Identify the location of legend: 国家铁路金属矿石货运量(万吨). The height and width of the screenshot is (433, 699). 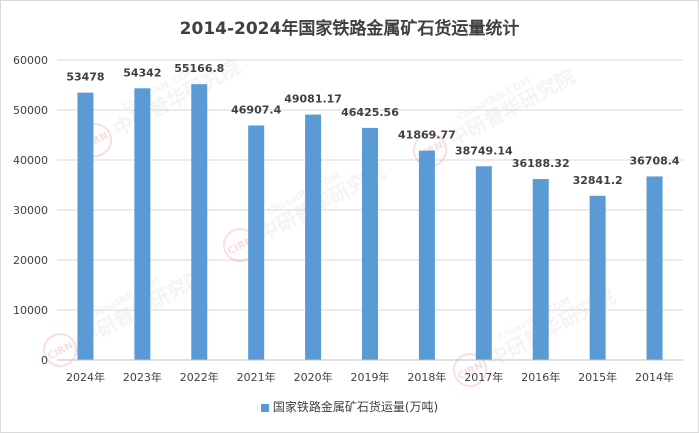
(349, 406).